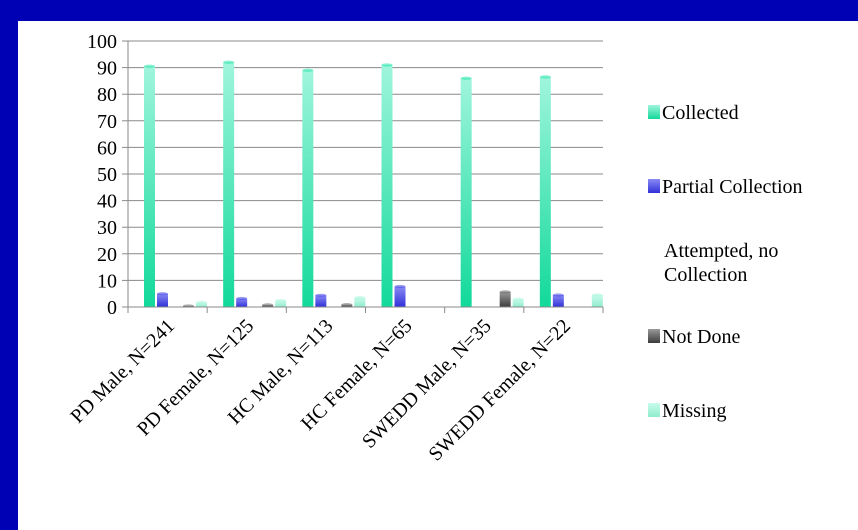  What do you see at coordinates (107, 69) in the screenshot?
I see `y-tick-label: 90` at bounding box center [107, 69].